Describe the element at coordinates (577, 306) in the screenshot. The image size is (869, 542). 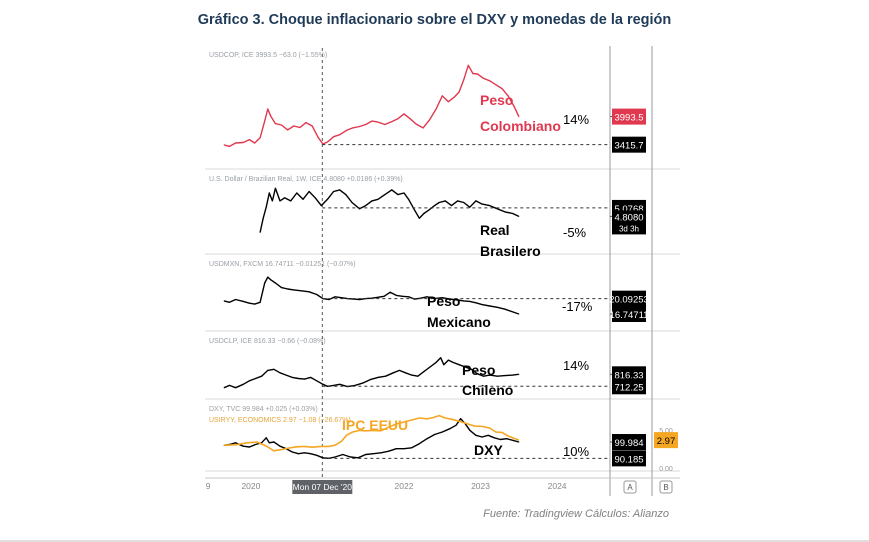
I see `change-label-2: -17%` at that location.